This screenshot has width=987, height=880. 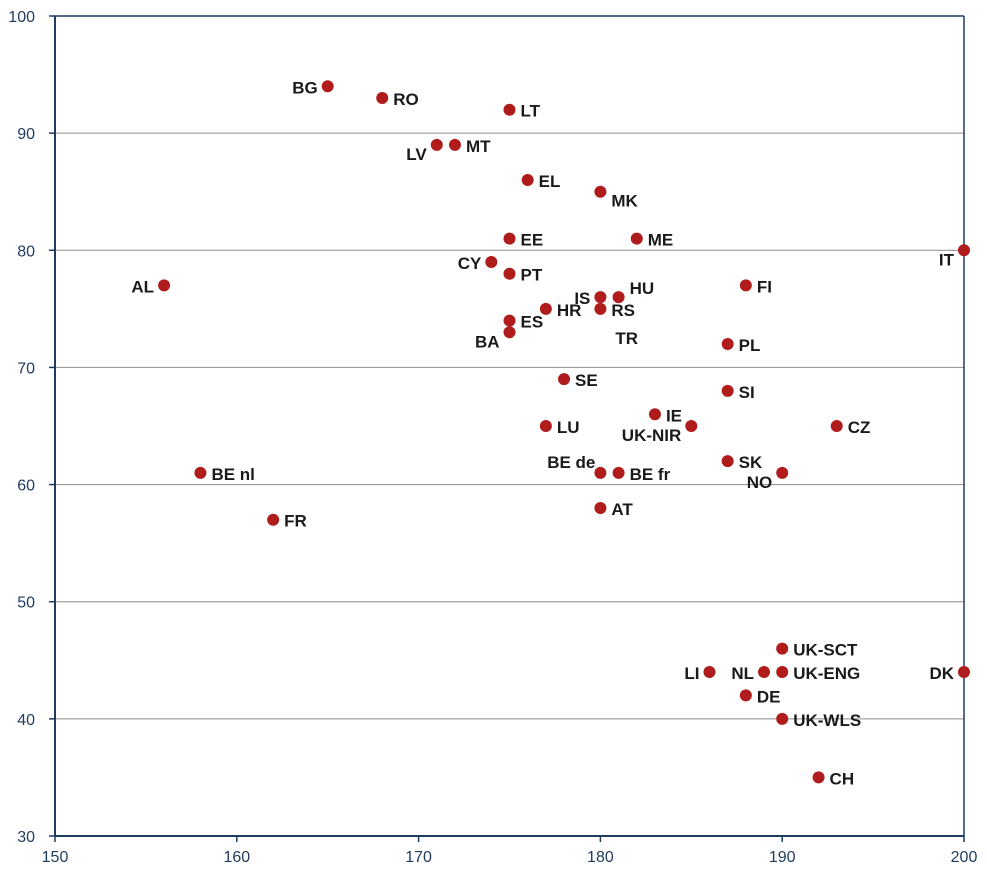 What do you see at coordinates (751, 462) in the screenshot?
I see `point-label-sk: SK` at bounding box center [751, 462].